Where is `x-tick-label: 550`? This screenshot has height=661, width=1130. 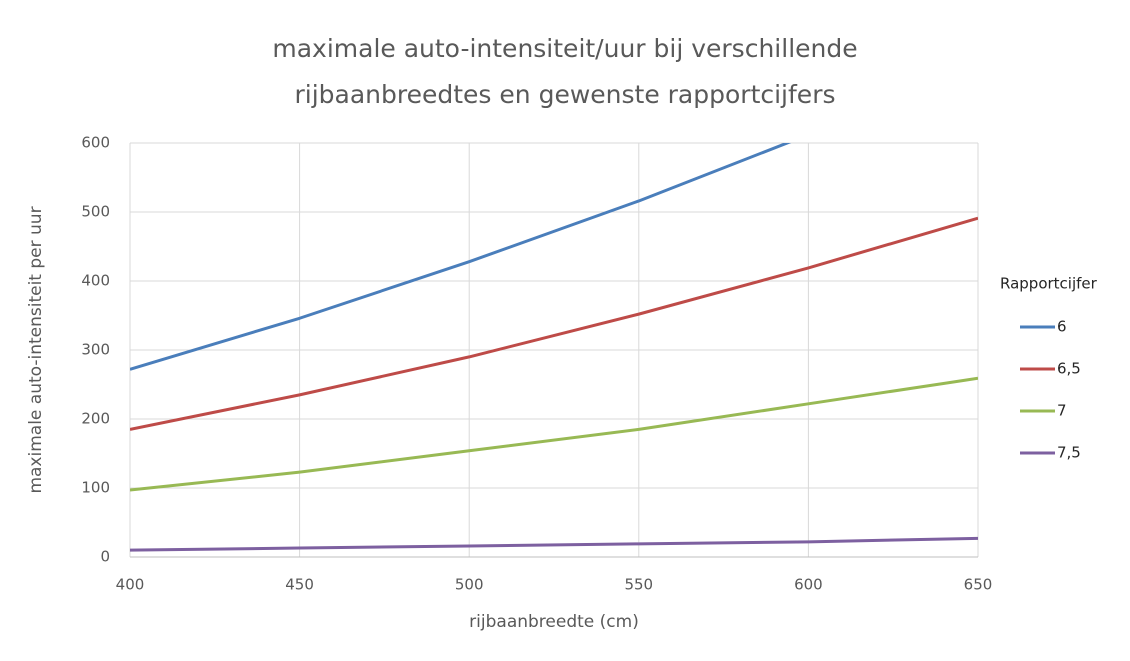 x-tick-label: 550 is located at coordinates (638, 585).